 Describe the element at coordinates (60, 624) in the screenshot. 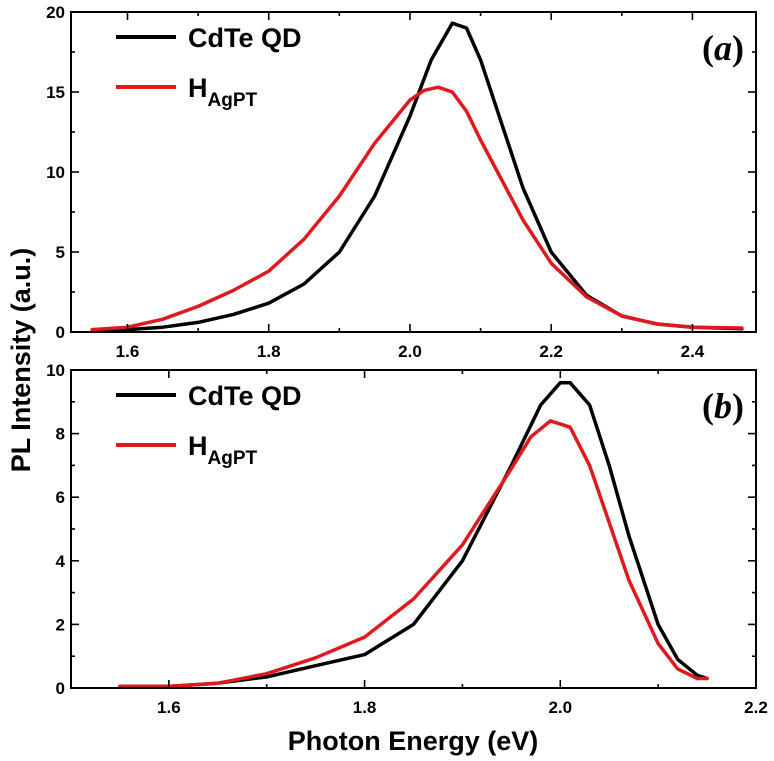

I see `y-tick-label: 2` at that location.